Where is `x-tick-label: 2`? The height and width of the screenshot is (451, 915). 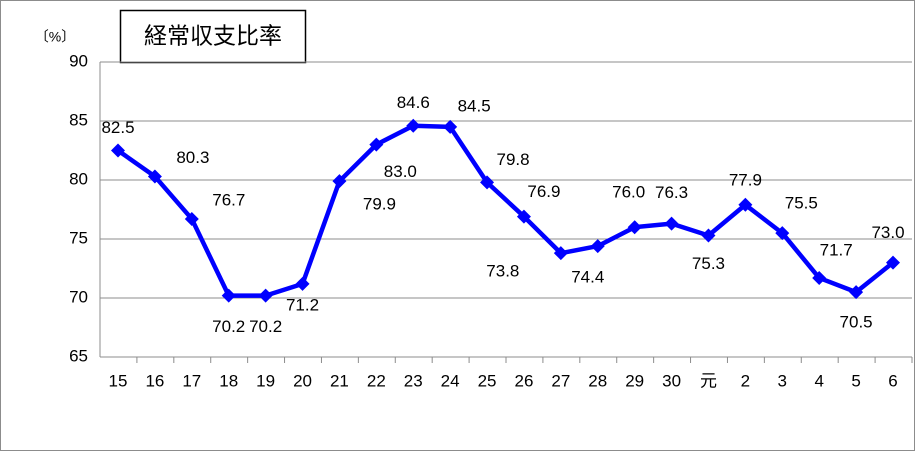
x-tick-label: 2 is located at coordinates (745, 380).